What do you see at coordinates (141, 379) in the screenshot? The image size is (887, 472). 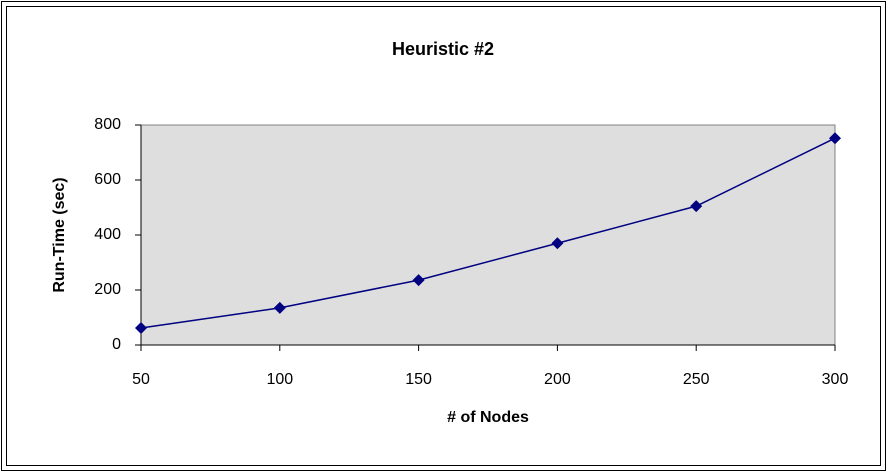 I see `x-tick-label: 50` at bounding box center [141, 379].